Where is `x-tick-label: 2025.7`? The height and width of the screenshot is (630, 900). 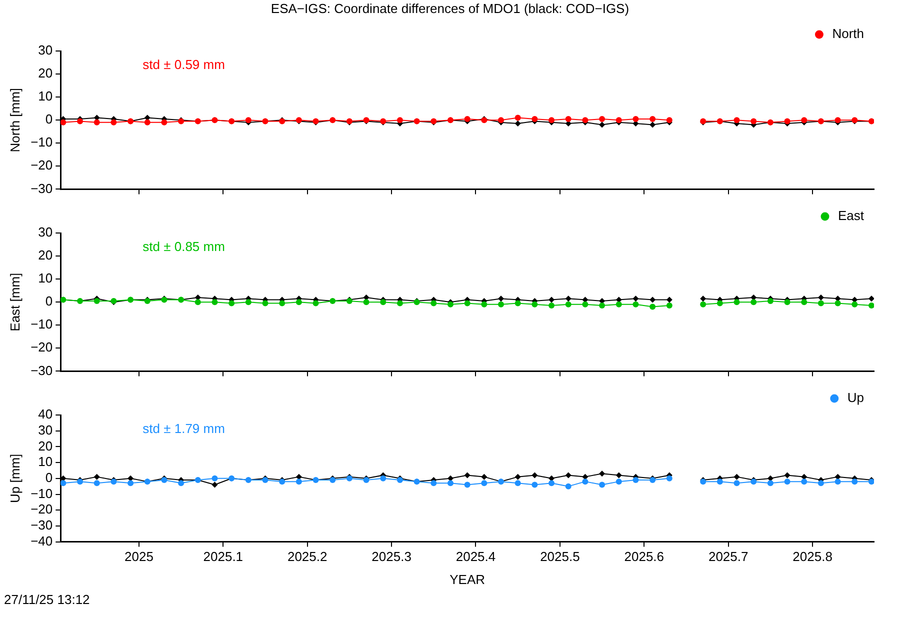
x-tick-label: 2025.7 is located at coordinates (728, 556).